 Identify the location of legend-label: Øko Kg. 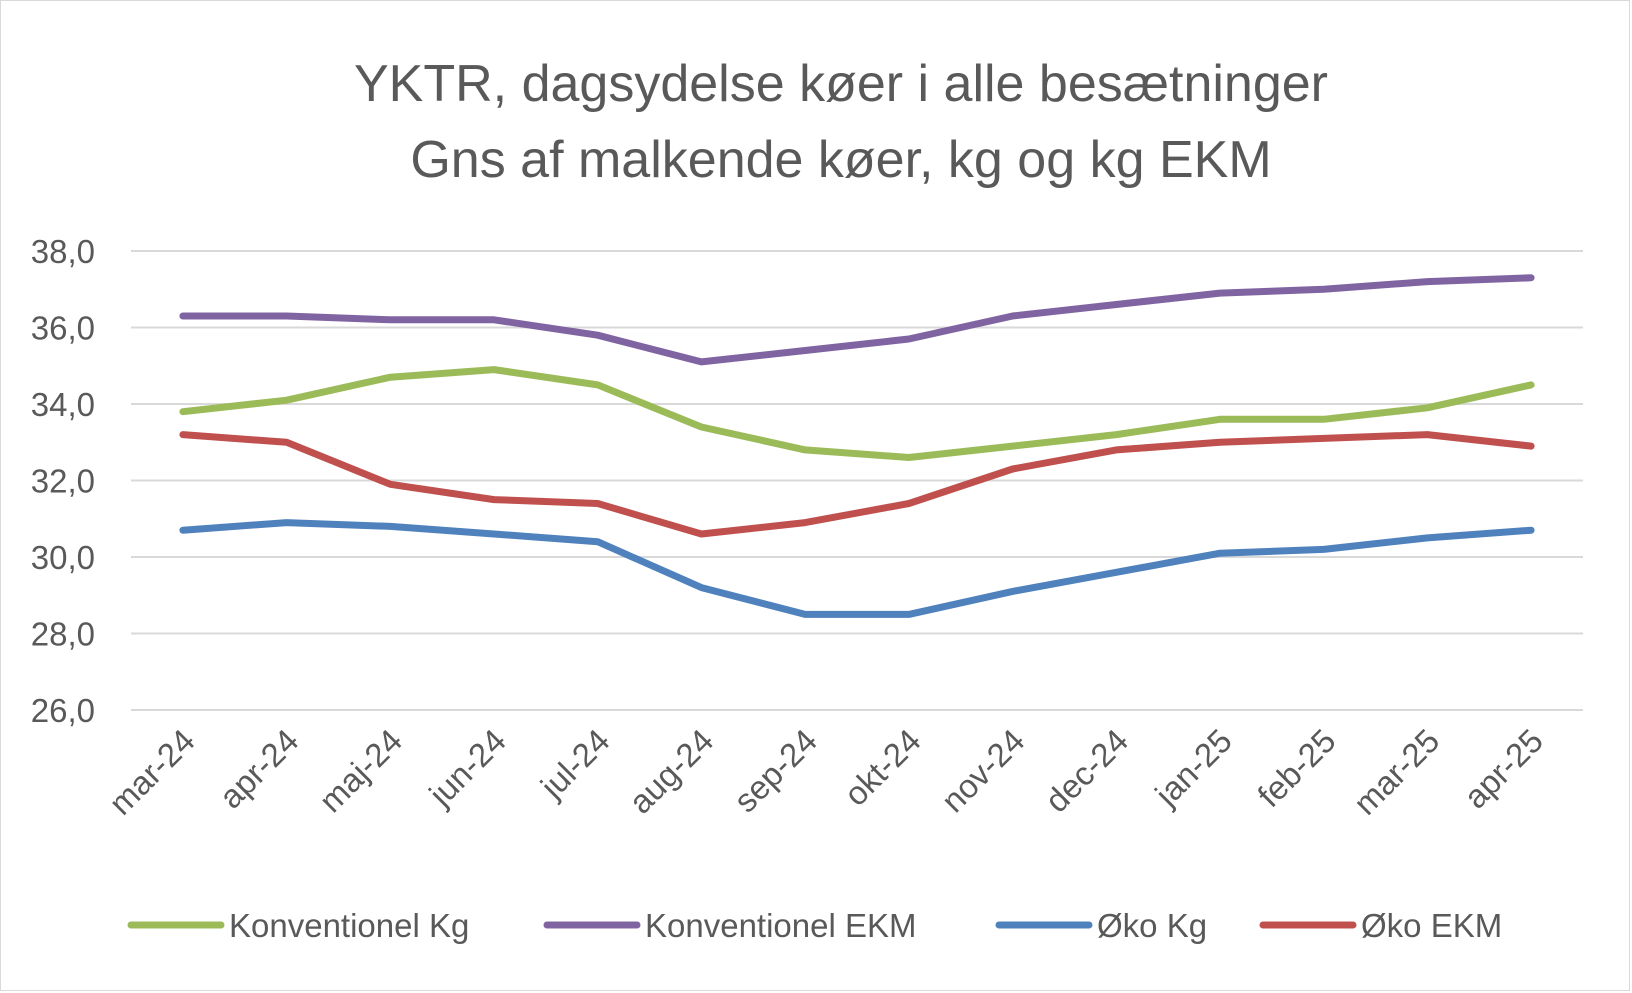
(1152, 925).